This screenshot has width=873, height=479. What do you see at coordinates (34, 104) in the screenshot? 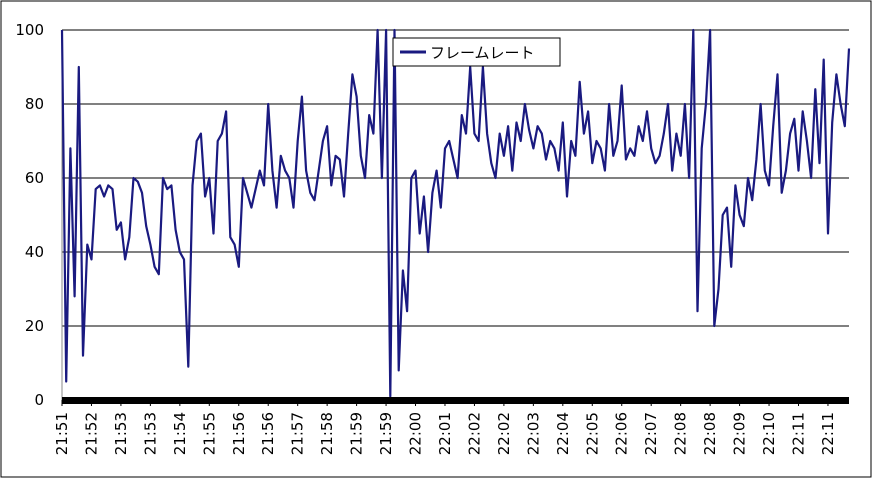
I see `y-tick-label: 80` at bounding box center [34, 104].